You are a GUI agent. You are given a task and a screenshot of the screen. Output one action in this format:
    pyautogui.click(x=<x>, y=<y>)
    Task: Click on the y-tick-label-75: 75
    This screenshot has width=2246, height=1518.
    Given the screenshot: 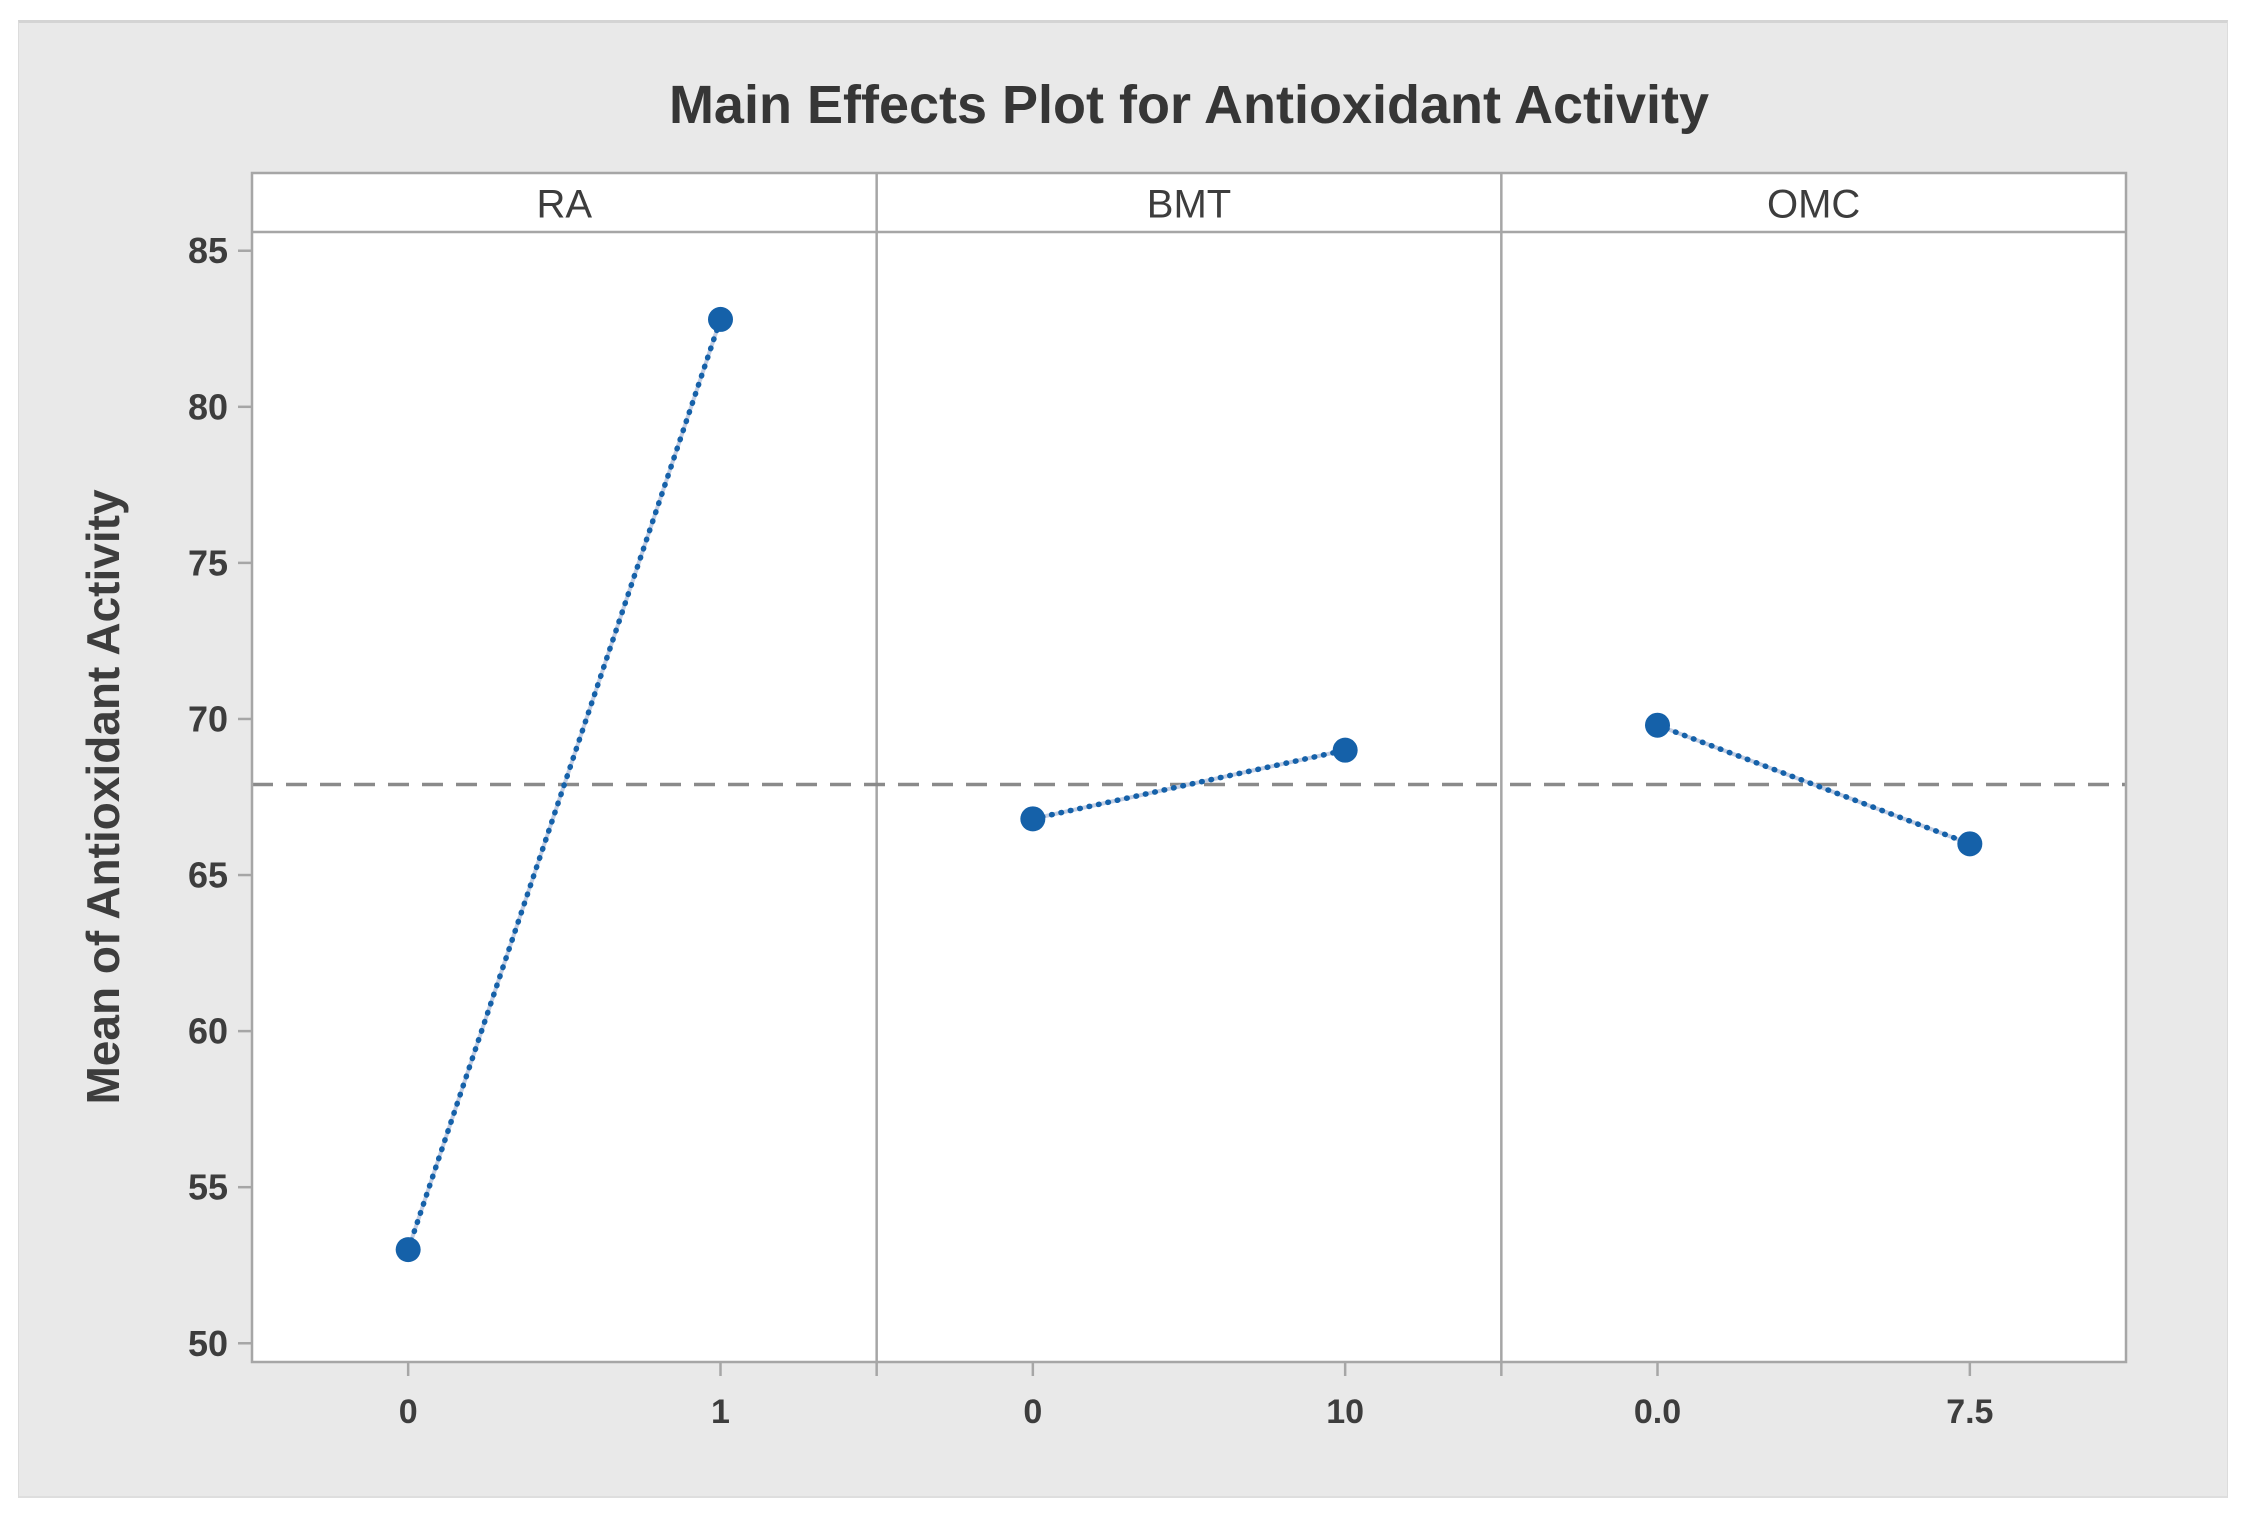 What is the action you would take?
    pyautogui.click(x=208, y=562)
    